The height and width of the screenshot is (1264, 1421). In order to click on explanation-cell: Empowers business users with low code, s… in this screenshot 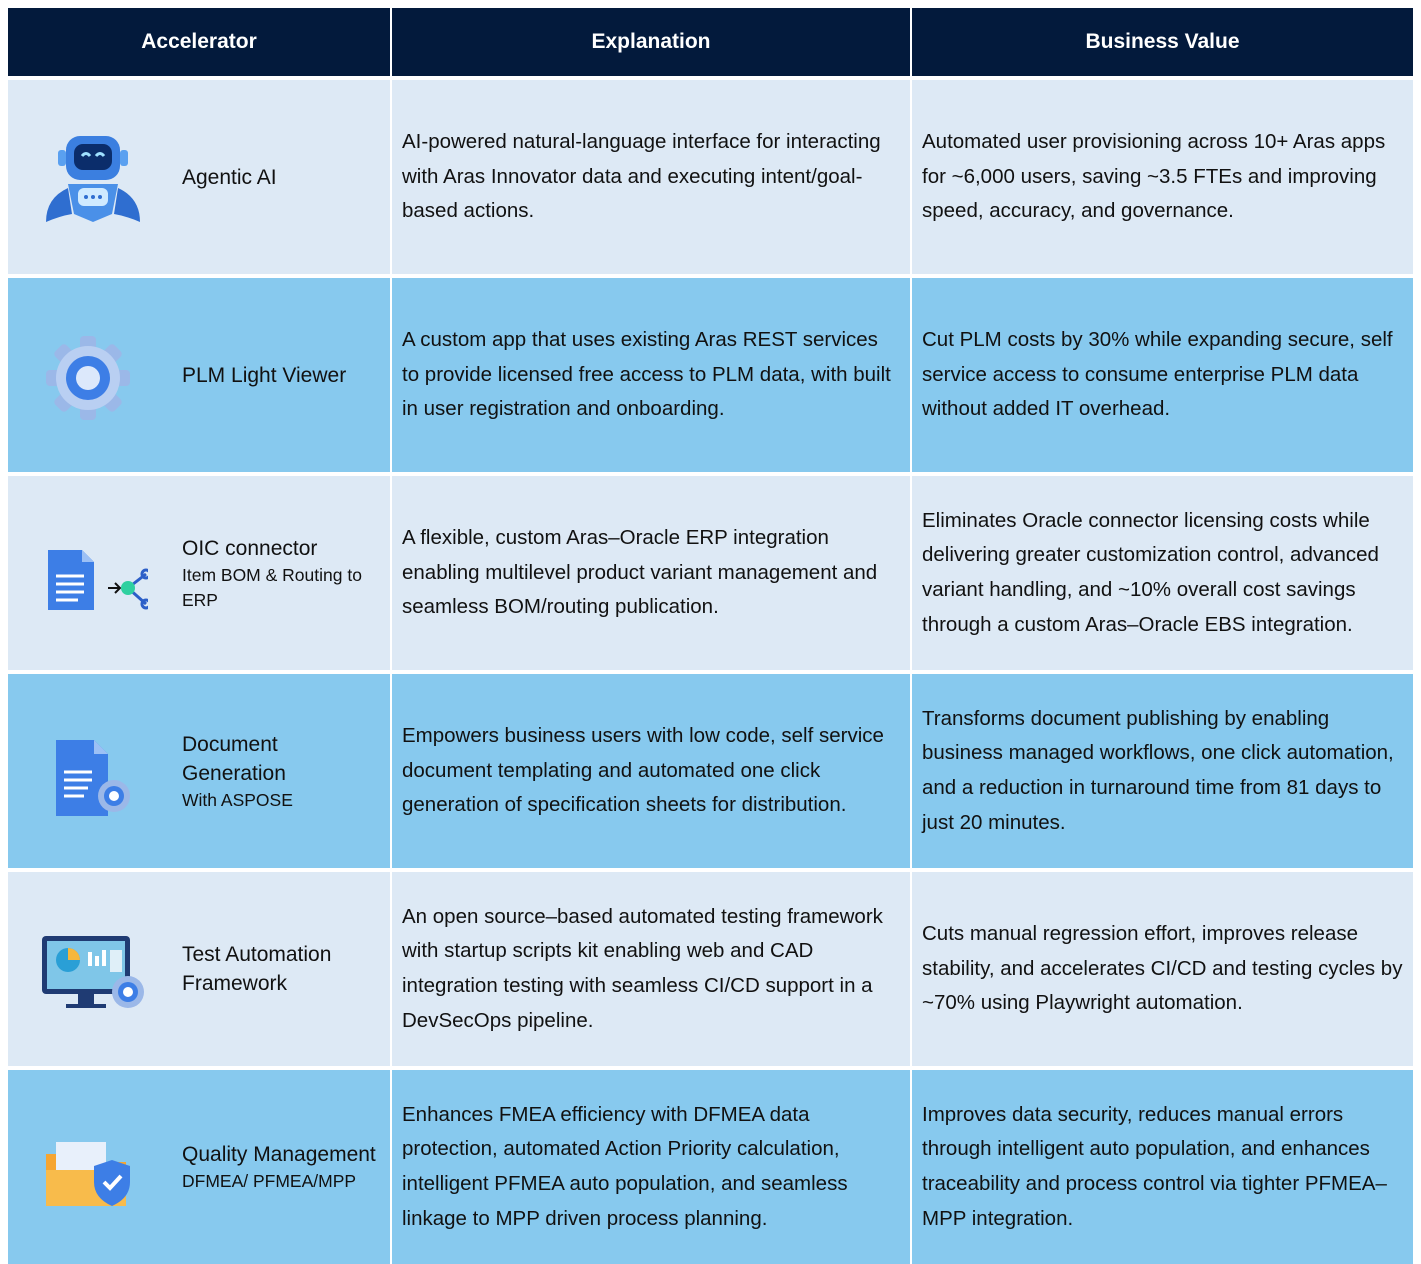, I will do `click(651, 771)`.